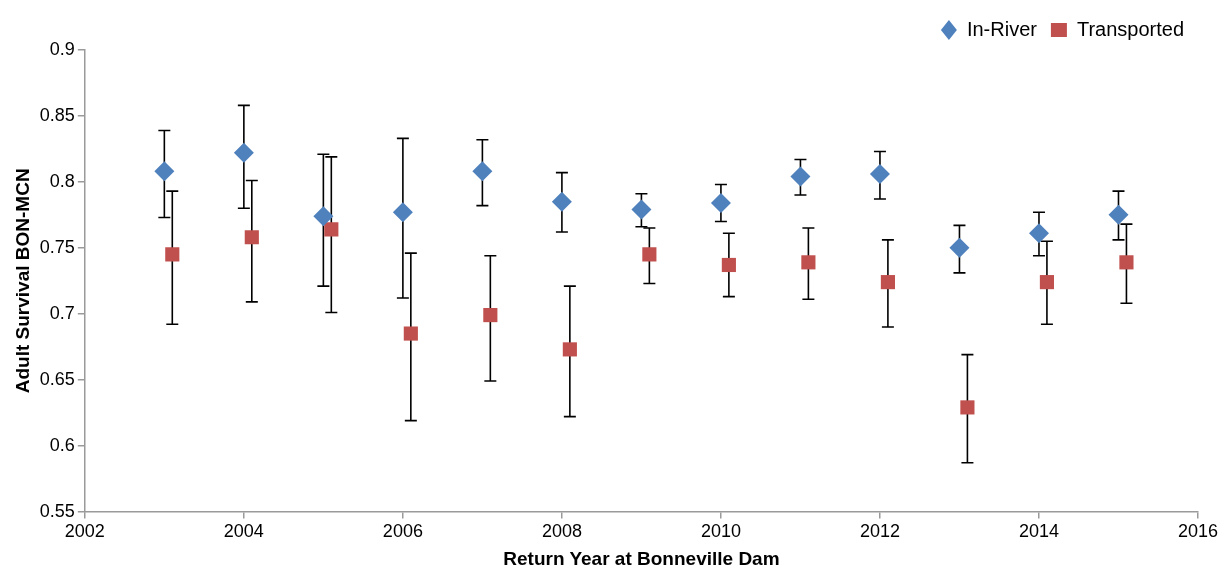 This screenshot has width=1226, height=577. I want to click on y-tick-label: 0.65, so click(57, 378).